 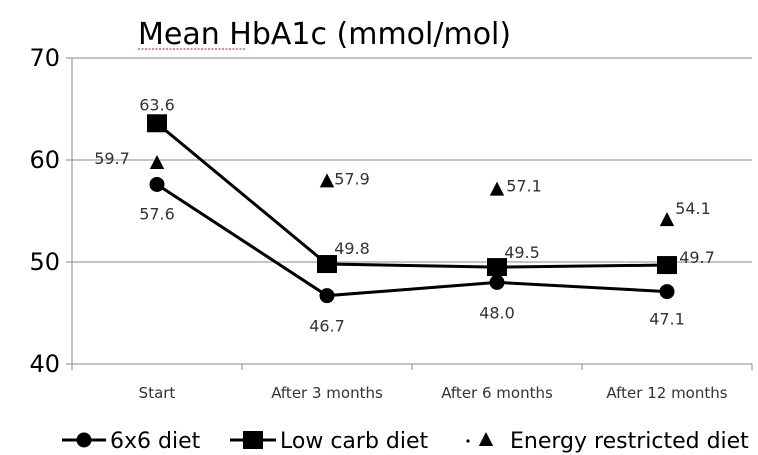 I want to click on legend-low-carb-label: Low carb diet, so click(x=354, y=441).